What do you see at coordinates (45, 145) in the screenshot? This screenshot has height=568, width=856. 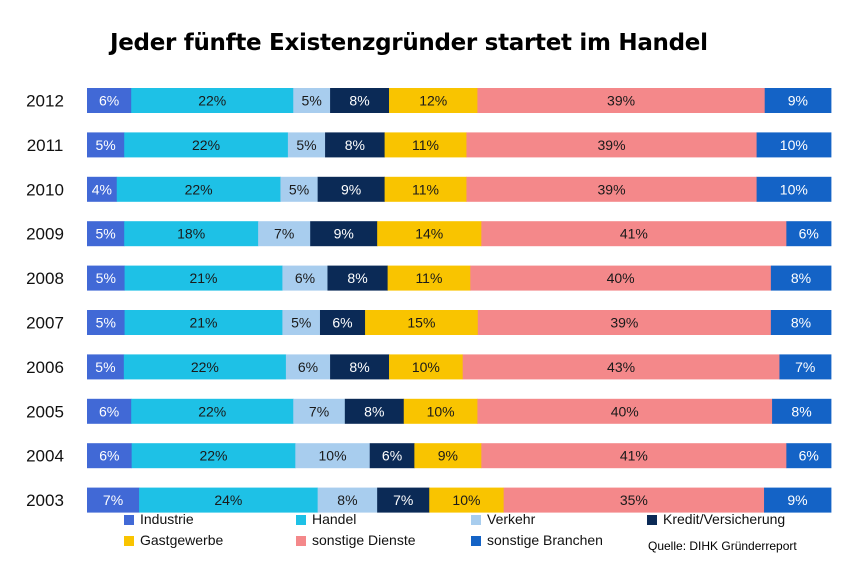 I see `year-label-2011: 2011` at bounding box center [45, 145].